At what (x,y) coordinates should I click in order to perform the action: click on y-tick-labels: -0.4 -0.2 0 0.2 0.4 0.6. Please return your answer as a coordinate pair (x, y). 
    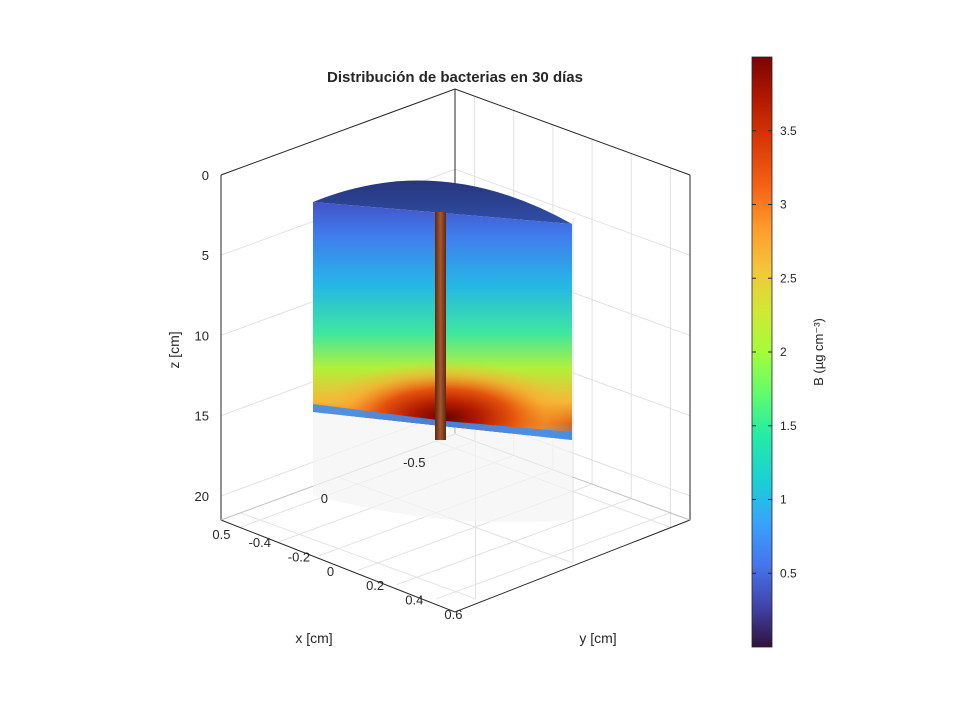
    Looking at the image, I should click on (356, 578).